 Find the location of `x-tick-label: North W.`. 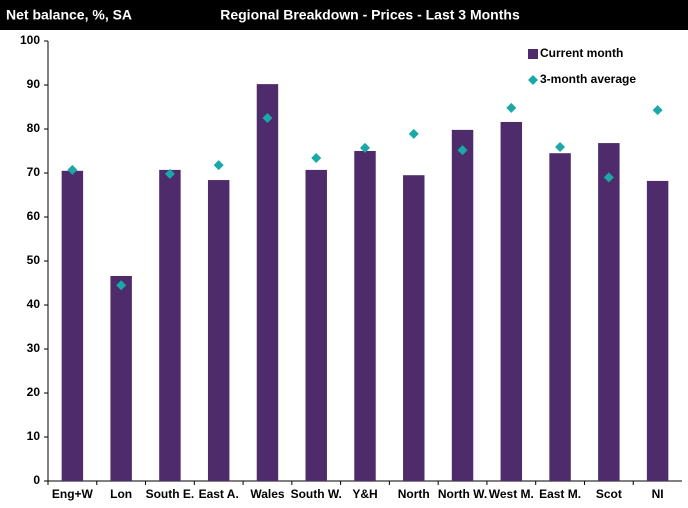

x-tick-label: North W. is located at coordinates (462, 494).